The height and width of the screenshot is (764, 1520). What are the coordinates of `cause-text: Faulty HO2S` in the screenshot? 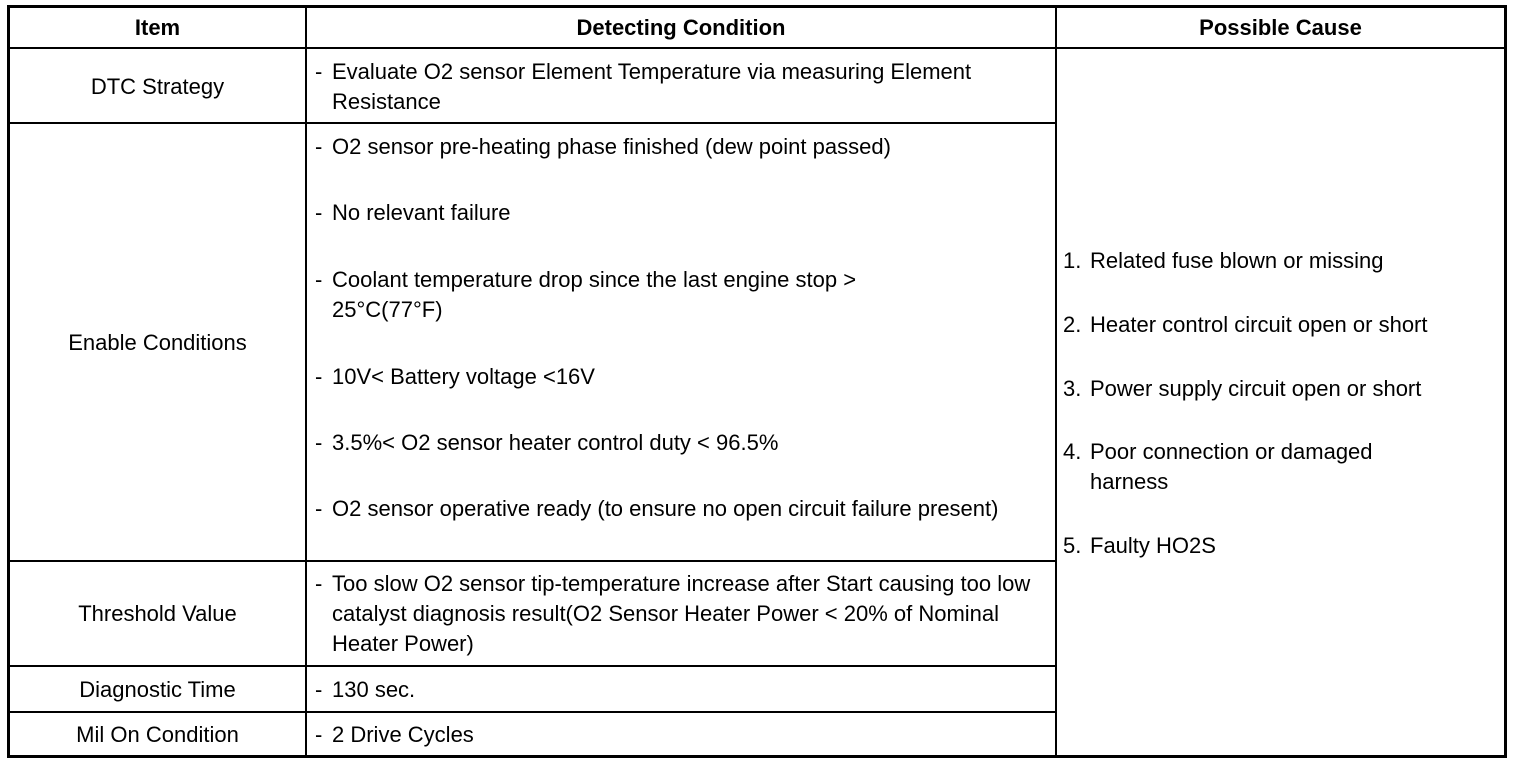 It's located at (1153, 545).